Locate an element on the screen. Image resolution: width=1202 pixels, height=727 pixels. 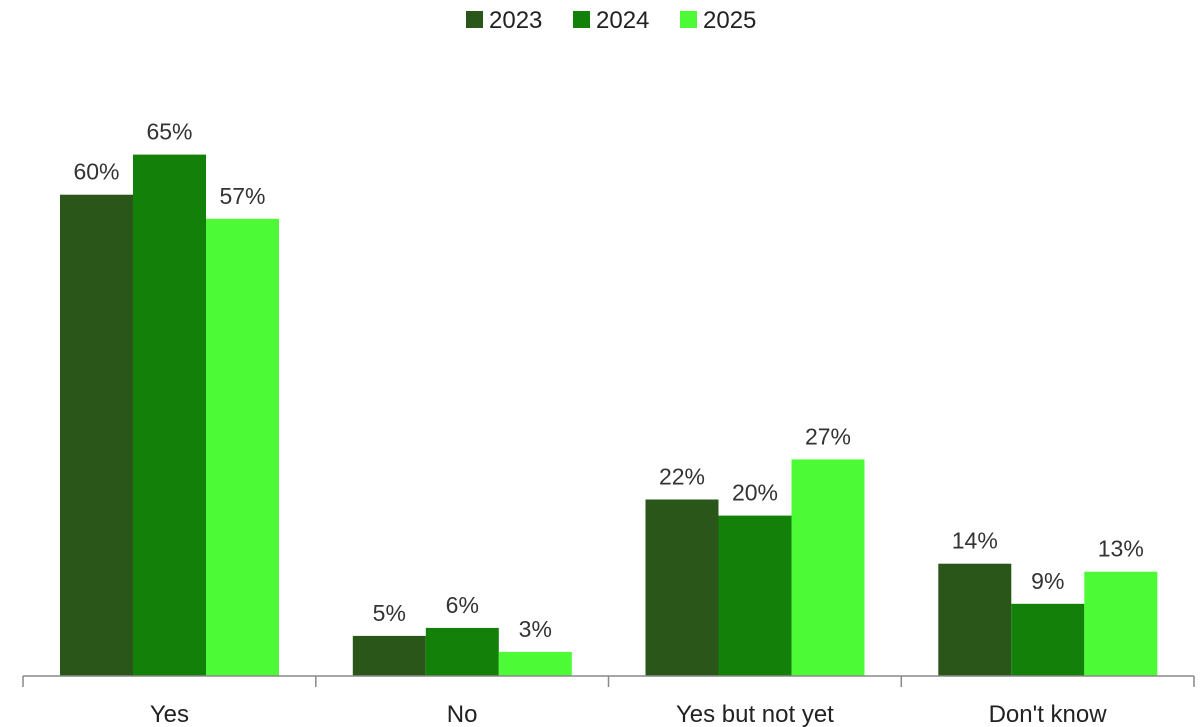
bar-no-2023 is located at coordinates (389, 655).